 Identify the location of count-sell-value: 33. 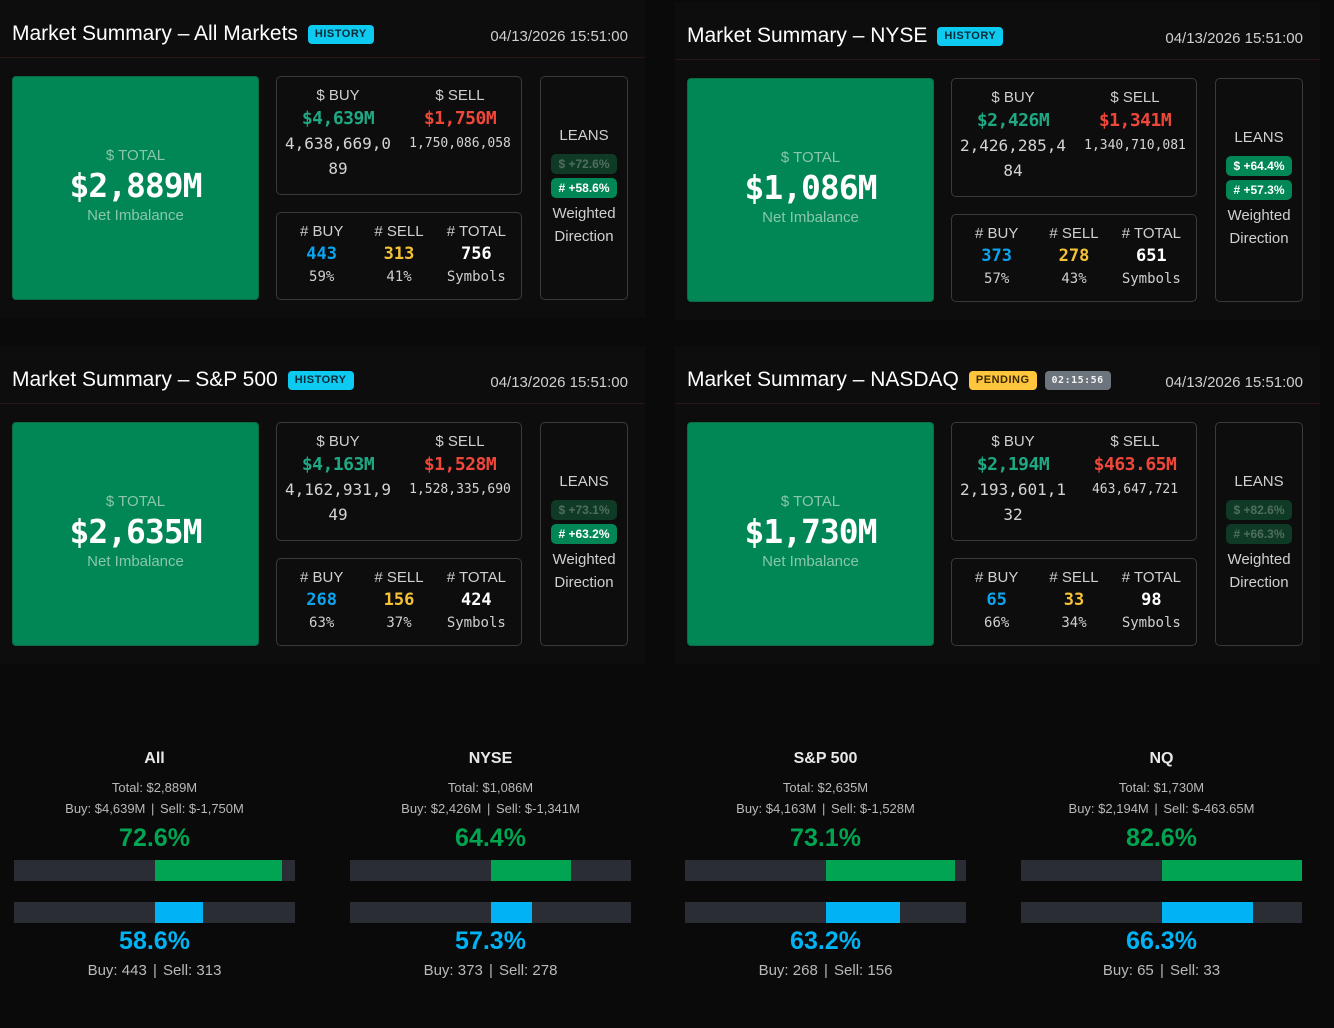
(1074, 600).